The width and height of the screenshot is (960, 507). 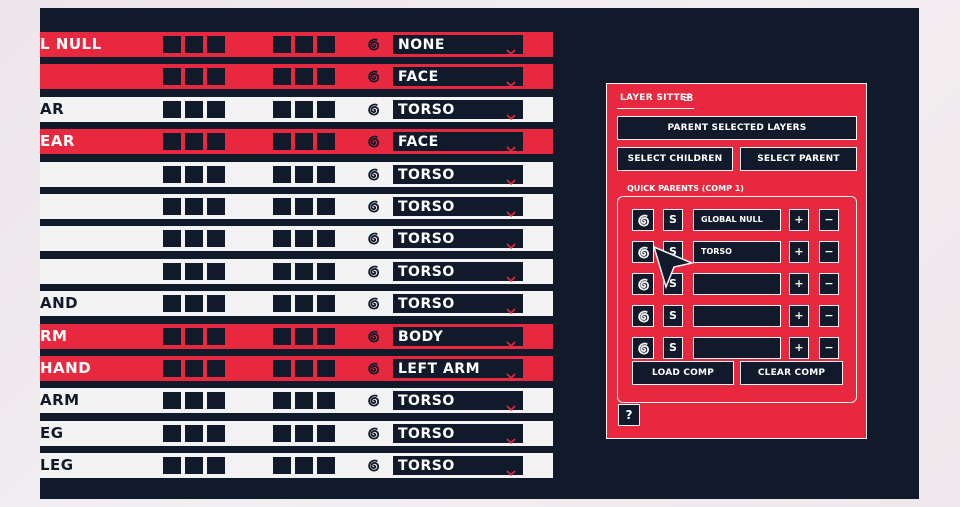 What do you see at coordinates (458, 77) in the screenshot?
I see `parent-dropdown: FACE` at bounding box center [458, 77].